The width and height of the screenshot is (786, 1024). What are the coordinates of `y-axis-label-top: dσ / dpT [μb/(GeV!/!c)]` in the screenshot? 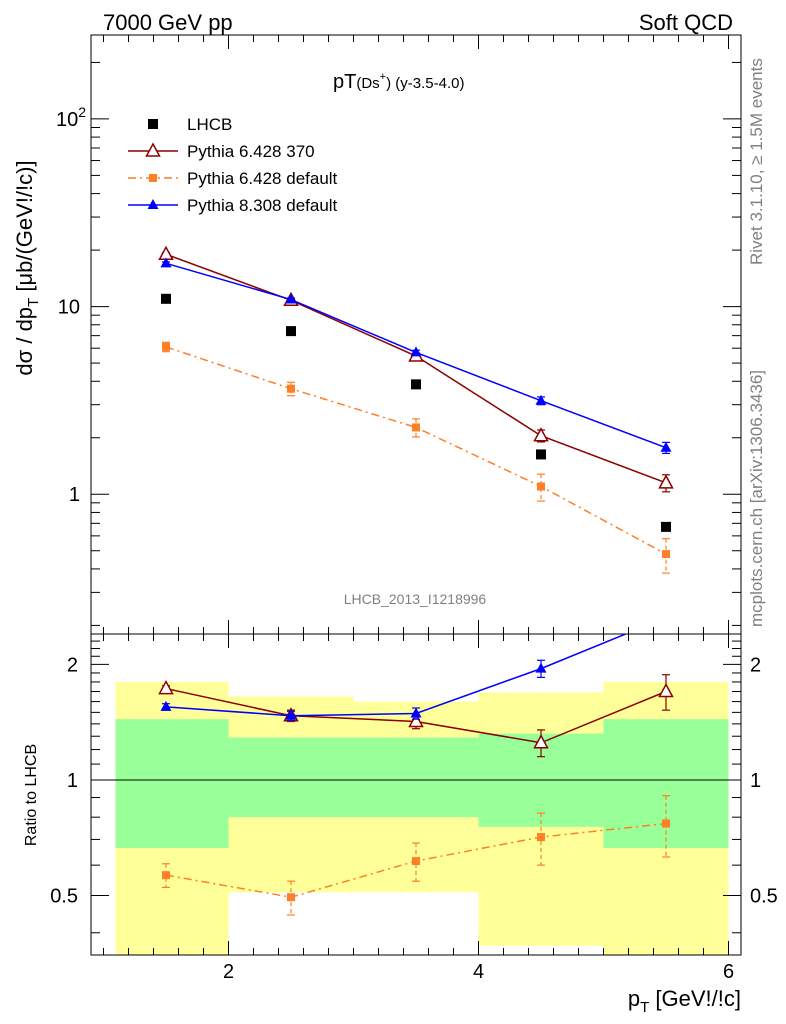 It's located at (27, 267).